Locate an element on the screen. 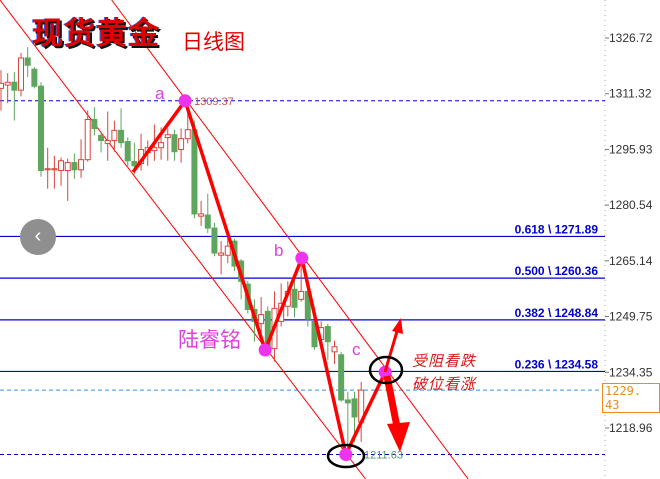 This screenshot has height=479, width=660. fib-label-0.236: 0.236 \ 1234.58 is located at coordinates (557, 364).